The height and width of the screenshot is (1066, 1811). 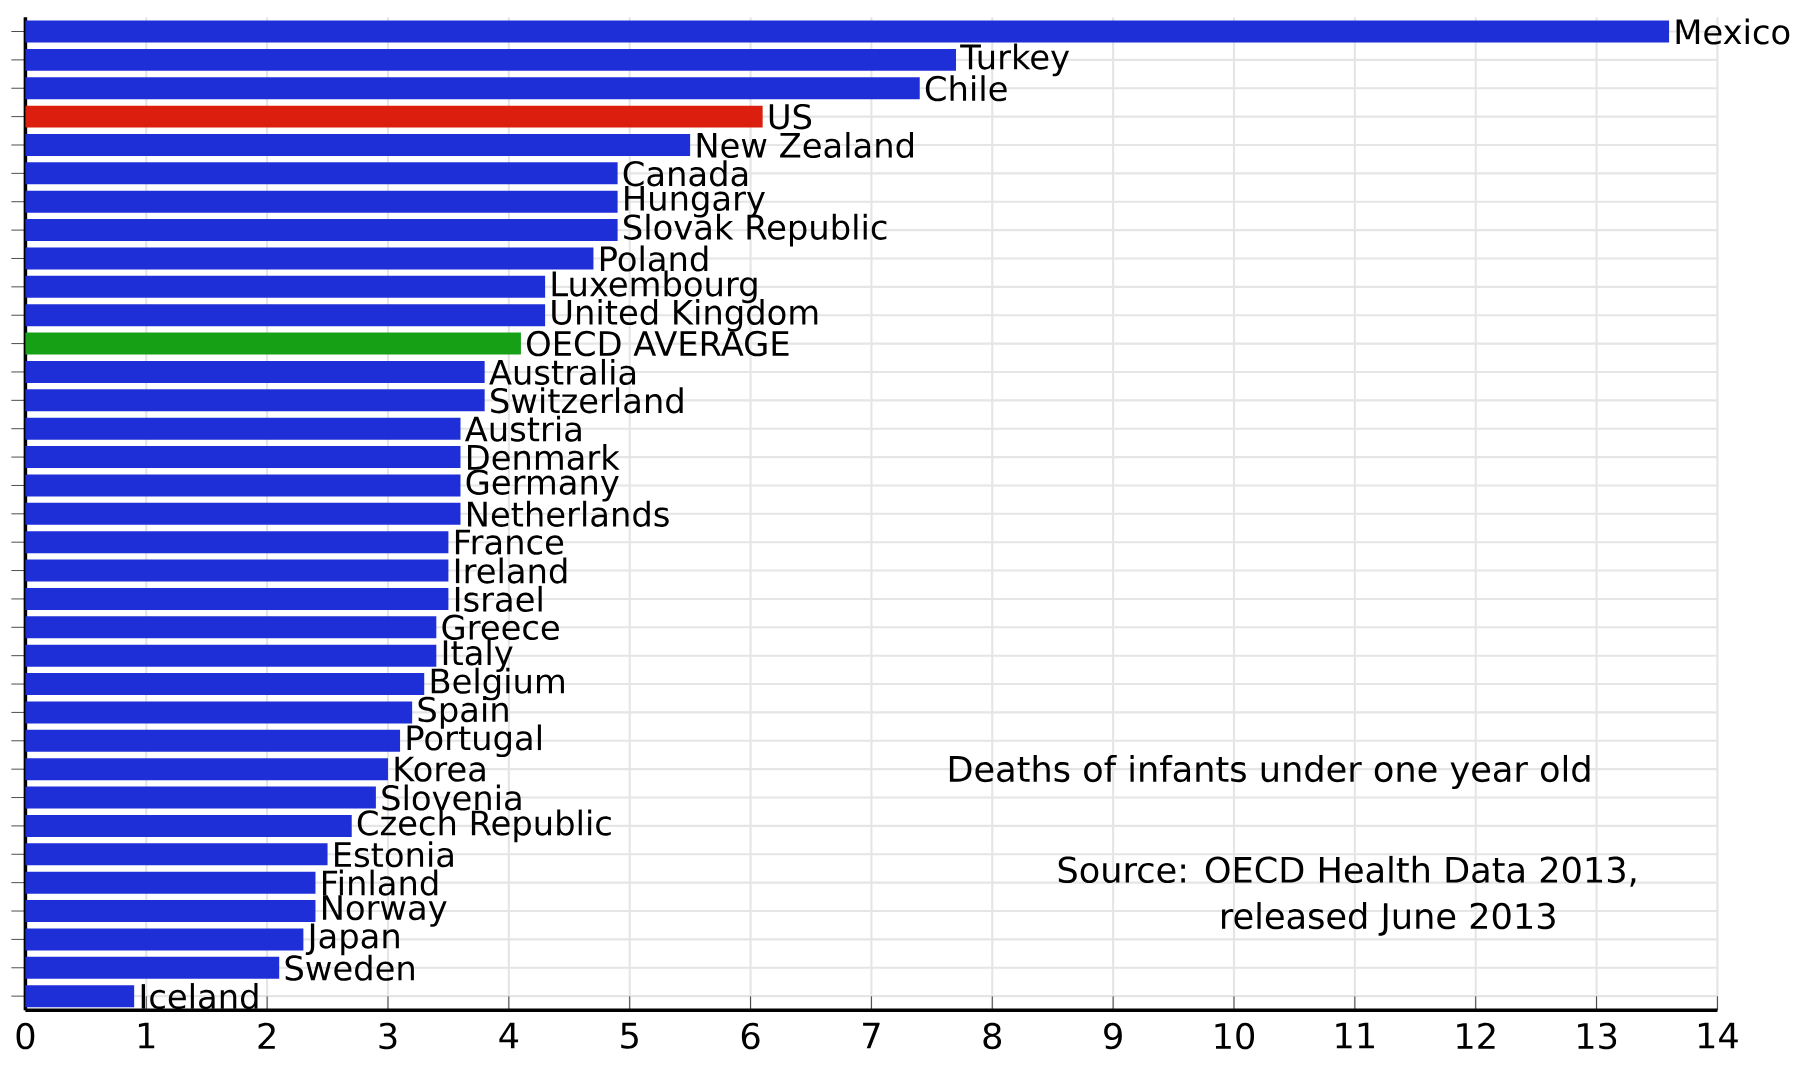 What do you see at coordinates (394, 854) in the screenshot?
I see `y-tick-label: Estonia` at bounding box center [394, 854].